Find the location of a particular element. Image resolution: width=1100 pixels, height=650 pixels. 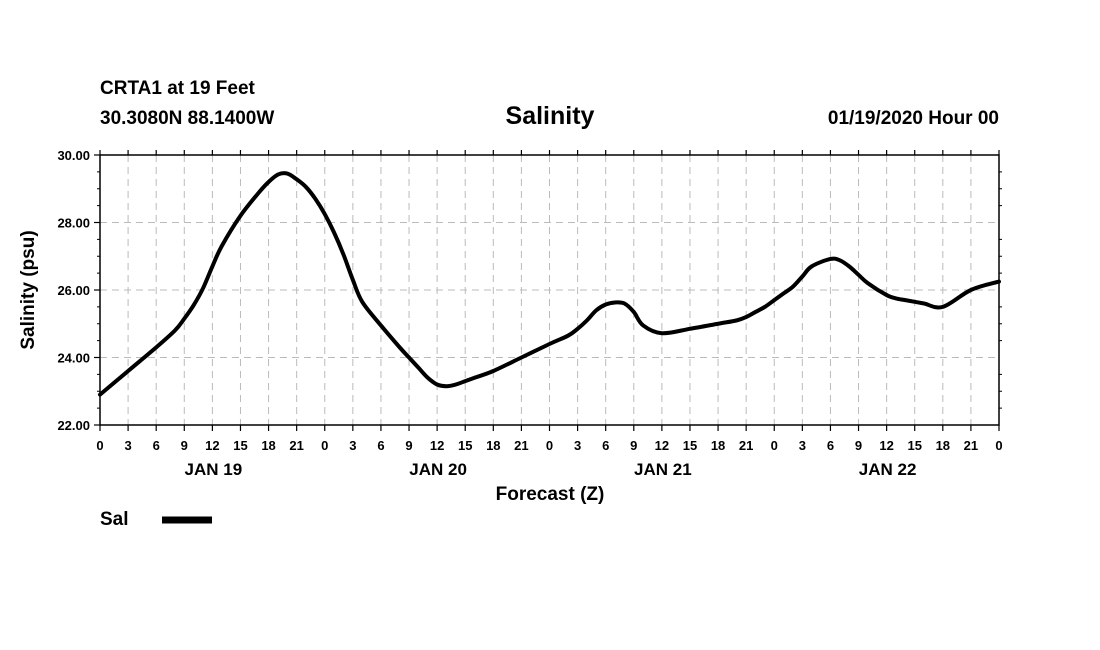

day-label: JAN 22 is located at coordinates (888, 469).